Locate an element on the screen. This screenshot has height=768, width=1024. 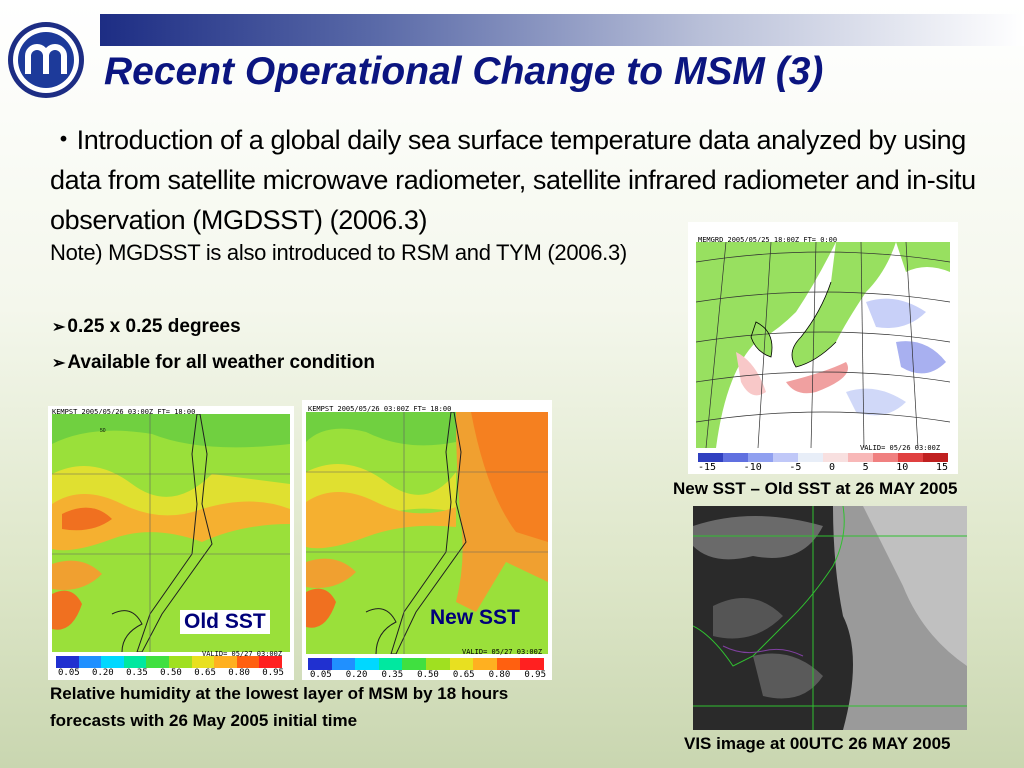
scale-tick: 15 is located at coordinates (941, 467).